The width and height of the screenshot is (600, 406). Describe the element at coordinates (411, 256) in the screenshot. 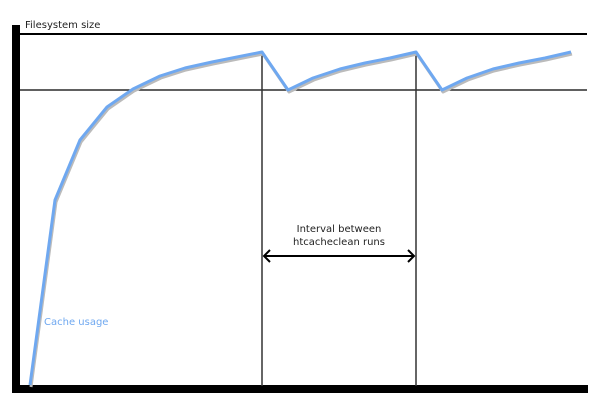

I see `arrow-head-right` at that location.